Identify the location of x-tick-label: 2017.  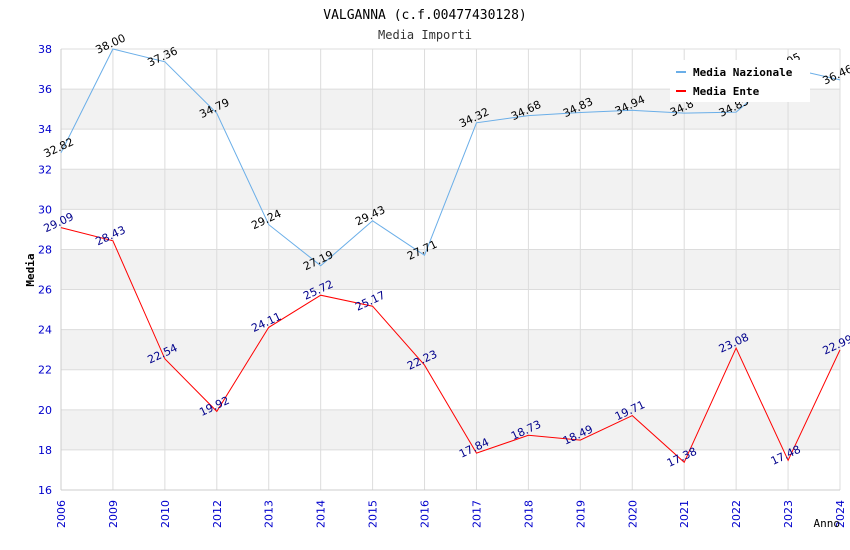
(476, 514).